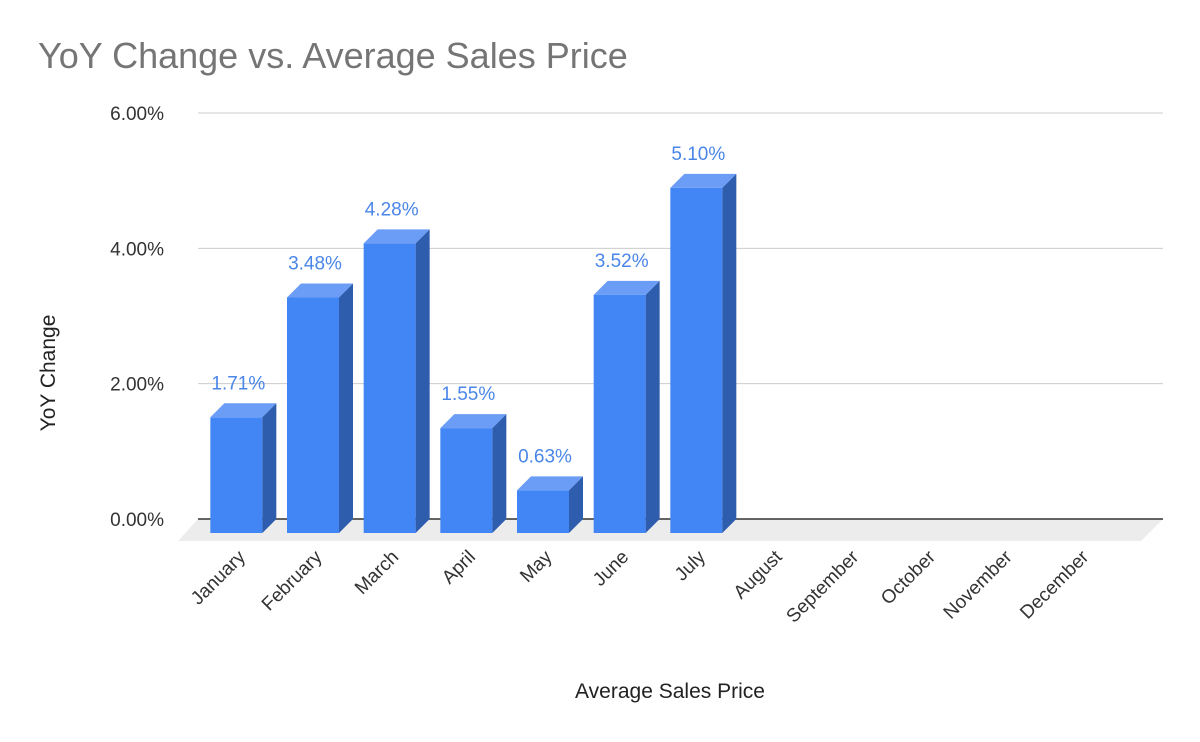 This screenshot has height=742, width=1200. What do you see at coordinates (978, 584) in the screenshot?
I see `x-tick-label: November` at bounding box center [978, 584].